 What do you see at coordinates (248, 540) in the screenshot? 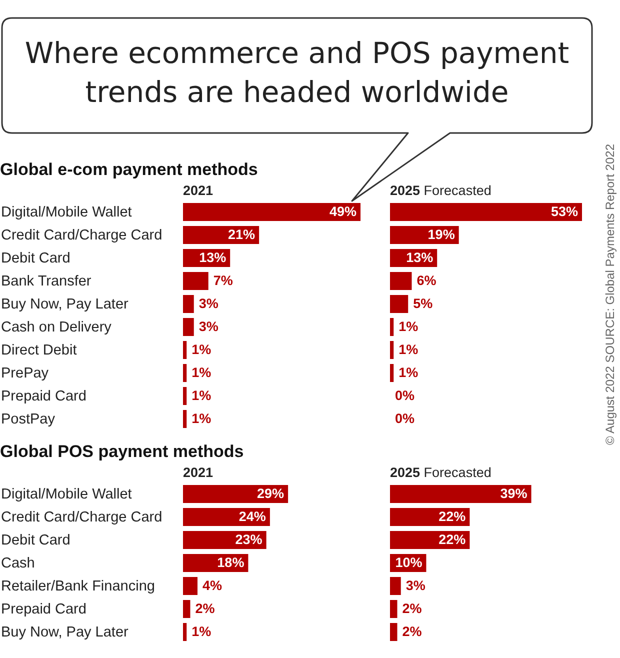
I see `data-label: 23%` at bounding box center [248, 540].